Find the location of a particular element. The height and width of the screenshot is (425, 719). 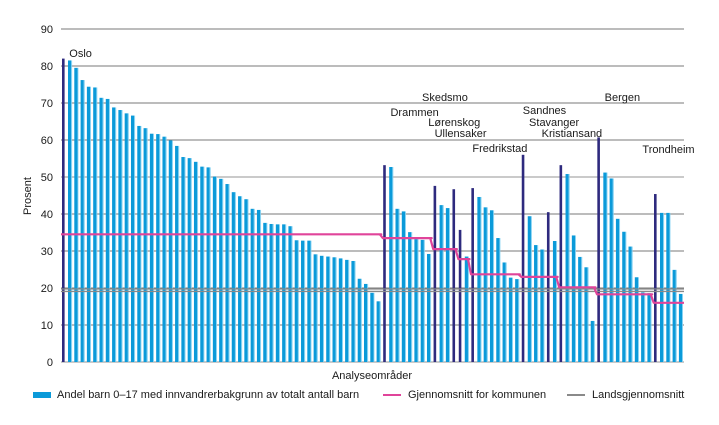

y-tick-label-80: 80 is located at coordinates (47, 67).